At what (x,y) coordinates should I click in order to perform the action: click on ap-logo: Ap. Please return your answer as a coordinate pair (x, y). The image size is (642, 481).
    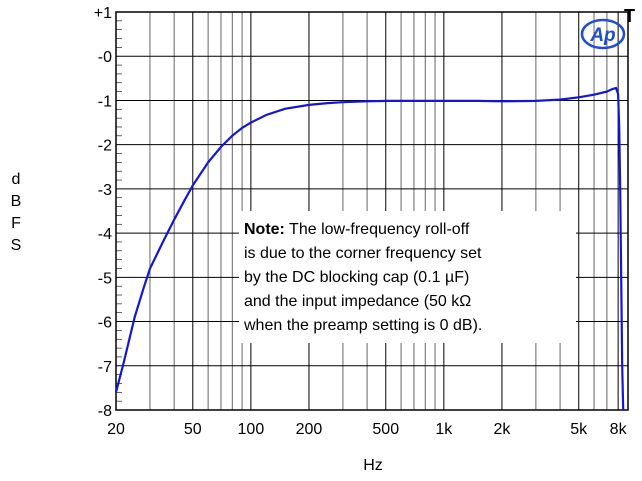
    Looking at the image, I should click on (603, 34).